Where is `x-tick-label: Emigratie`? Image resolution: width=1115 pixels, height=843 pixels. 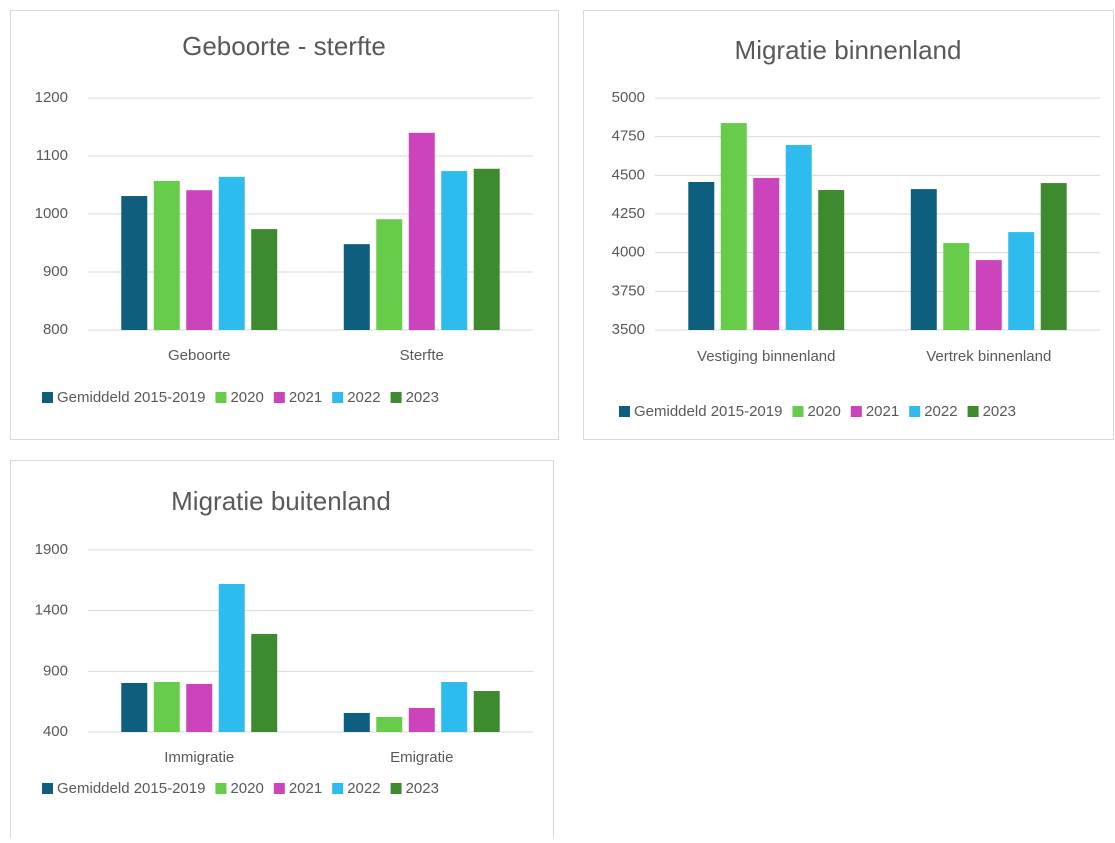 x-tick-label: Emigratie is located at coordinates (421, 757).